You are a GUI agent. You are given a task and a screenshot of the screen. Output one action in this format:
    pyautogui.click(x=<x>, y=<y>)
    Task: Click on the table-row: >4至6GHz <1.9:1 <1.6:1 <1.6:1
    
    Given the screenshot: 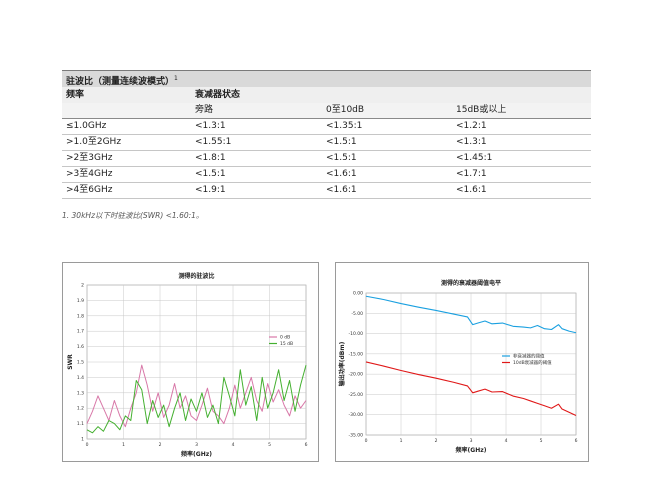 What is the action you would take?
    pyautogui.click(x=326, y=191)
    